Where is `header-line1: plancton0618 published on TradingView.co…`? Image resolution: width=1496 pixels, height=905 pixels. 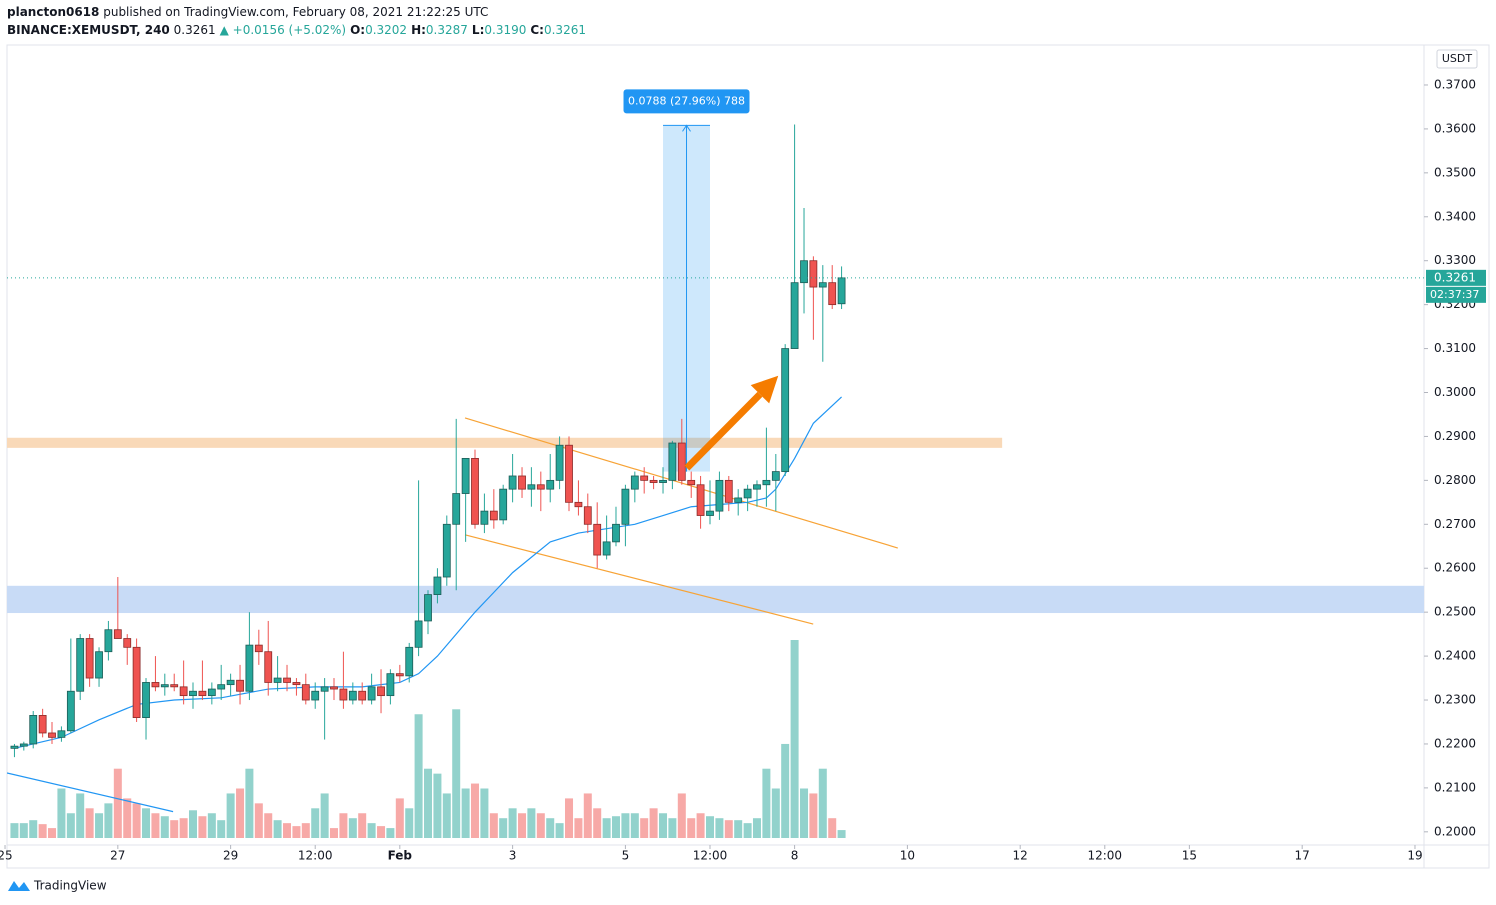 header-line1: plancton0618 published on TradingView.co… is located at coordinates (298, 12).